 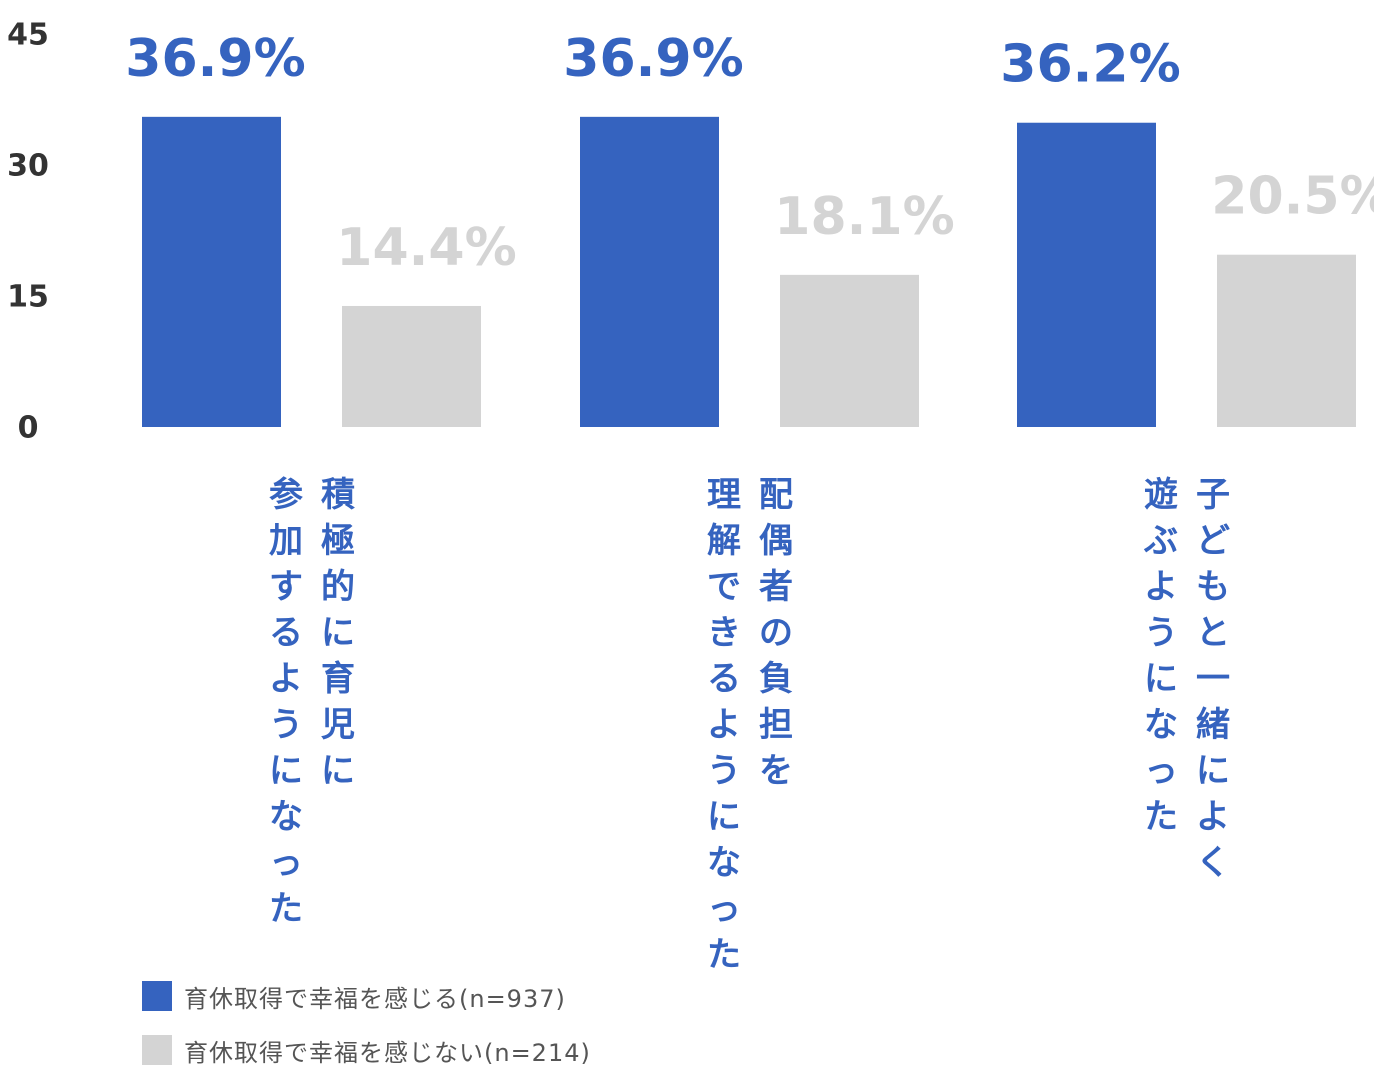 What do you see at coordinates (1213, 495) in the screenshot?
I see `category-label-char: 子` at bounding box center [1213, 495].